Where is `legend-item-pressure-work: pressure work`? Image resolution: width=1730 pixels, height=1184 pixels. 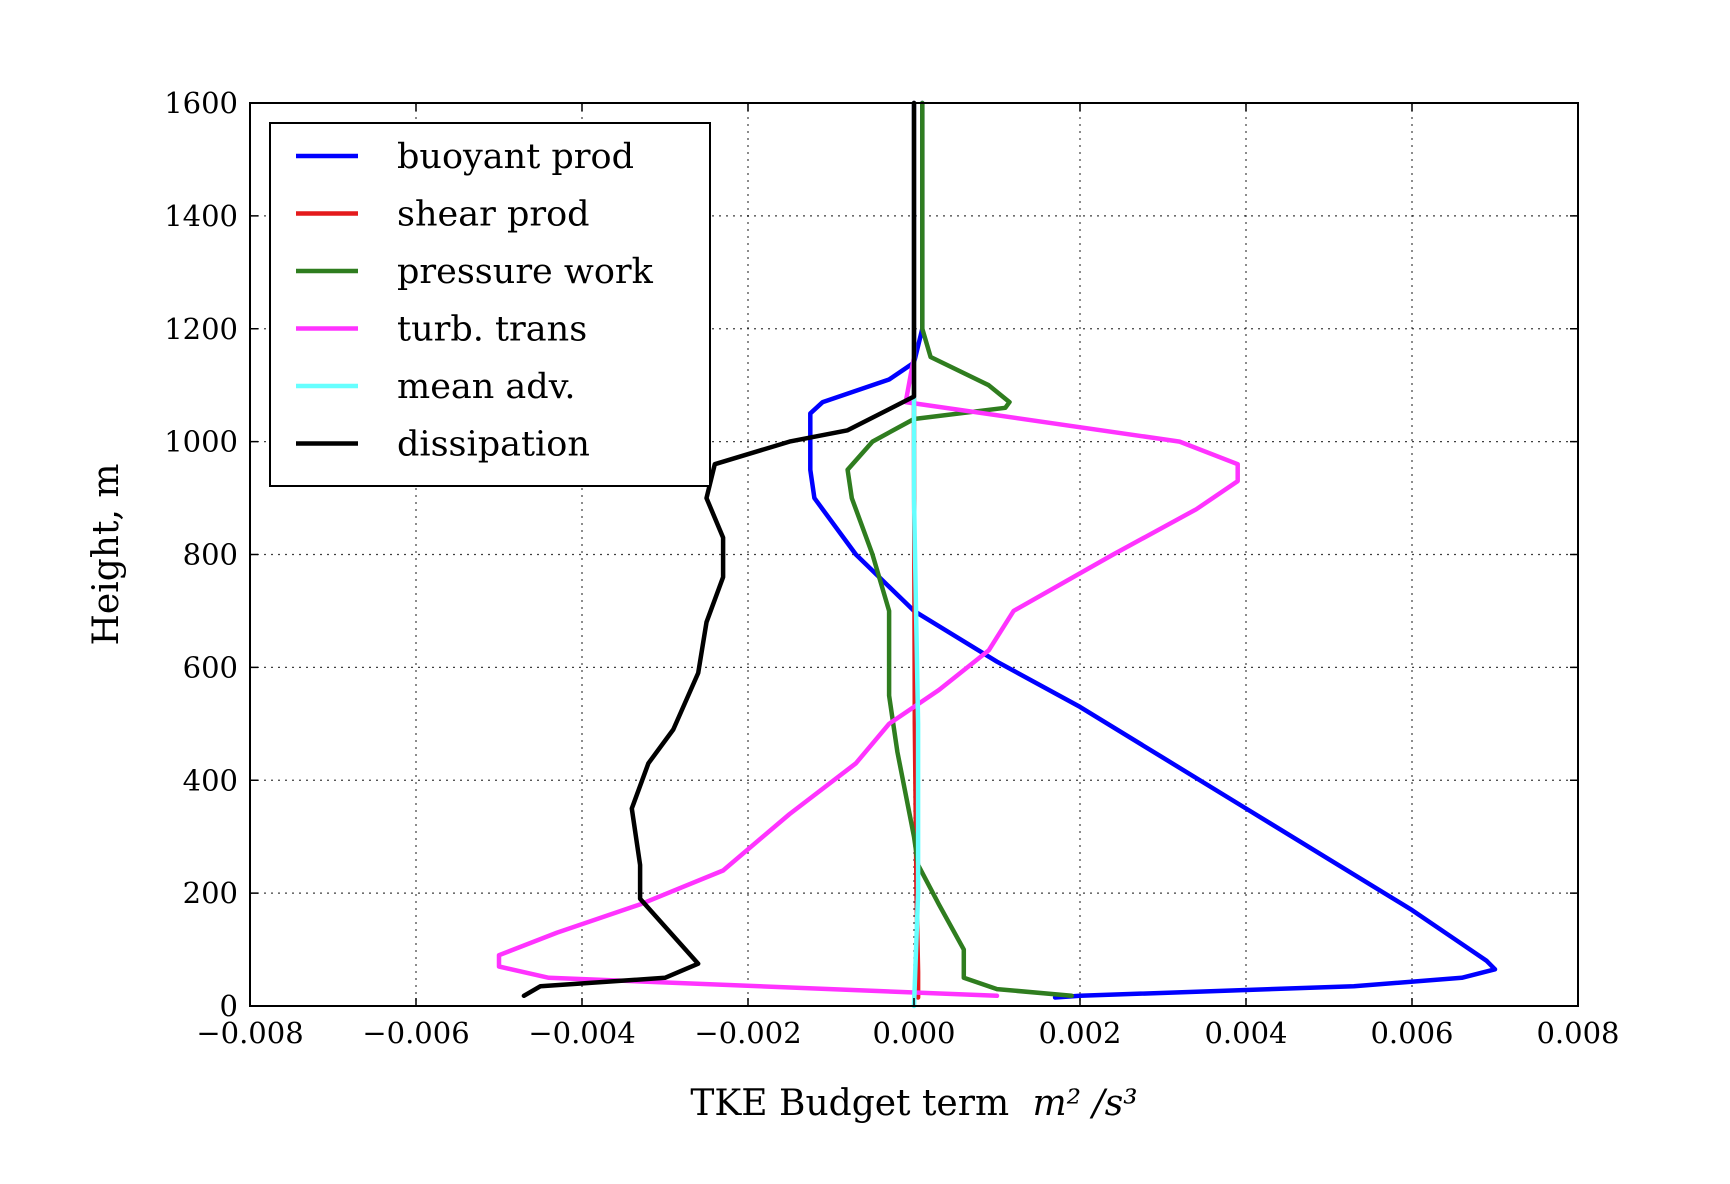 legend-item-pressure-work: pressure work is located at coordinates (475, 272).